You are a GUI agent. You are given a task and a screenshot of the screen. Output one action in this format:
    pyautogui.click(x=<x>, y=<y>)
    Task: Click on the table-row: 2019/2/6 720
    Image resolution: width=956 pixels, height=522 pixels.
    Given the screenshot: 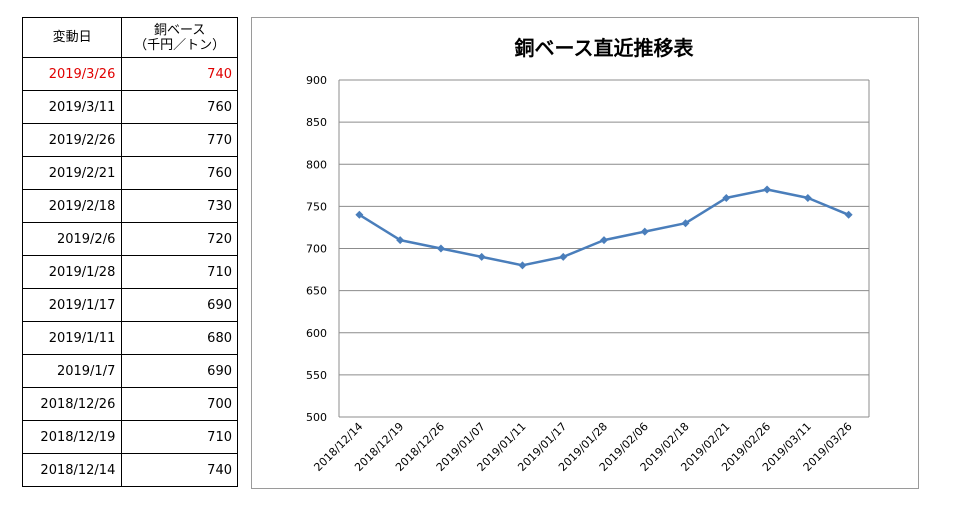 What is the action you would take?
    pyautogui.click(x=129, y=239)
    